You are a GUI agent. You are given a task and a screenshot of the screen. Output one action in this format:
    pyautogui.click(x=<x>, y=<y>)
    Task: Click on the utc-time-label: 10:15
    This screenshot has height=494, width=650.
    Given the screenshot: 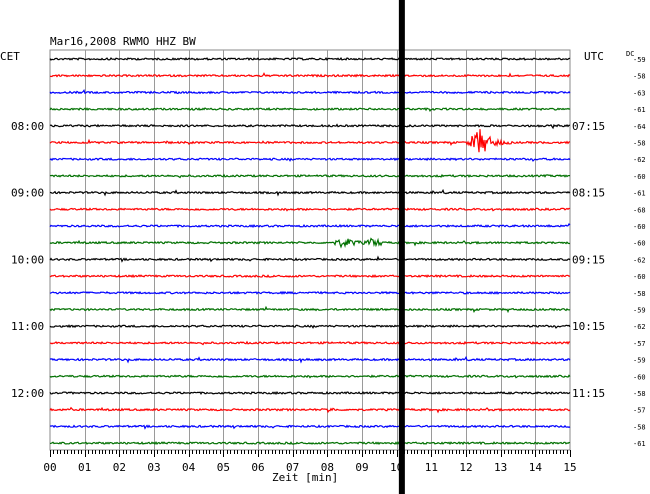 What is the action you would take?
    pyautogui.click(x=588, y=326)
    